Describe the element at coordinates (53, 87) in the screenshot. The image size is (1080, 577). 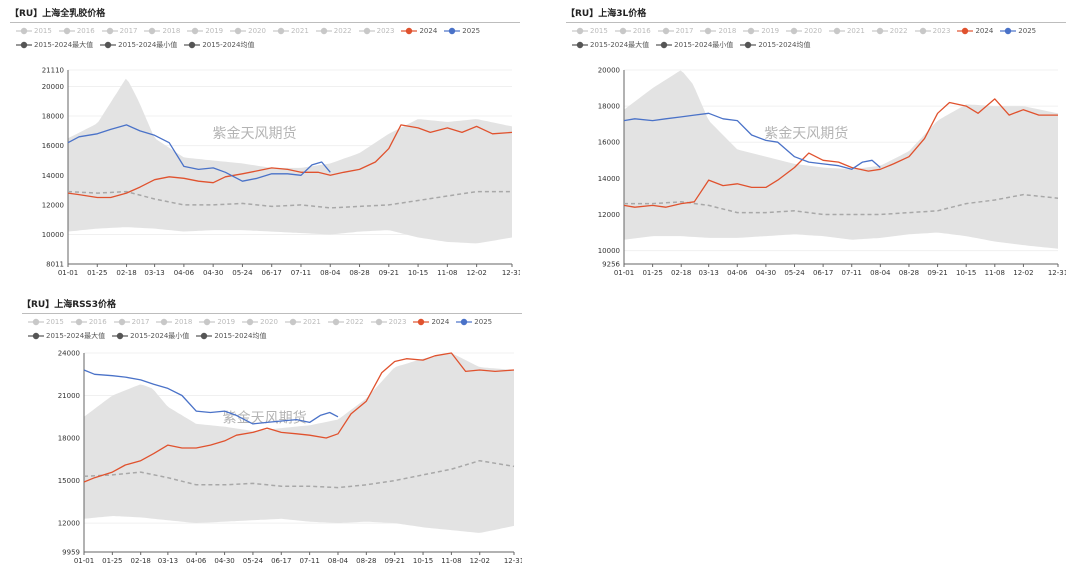
I see `y-tick-label: 20000` at that location.